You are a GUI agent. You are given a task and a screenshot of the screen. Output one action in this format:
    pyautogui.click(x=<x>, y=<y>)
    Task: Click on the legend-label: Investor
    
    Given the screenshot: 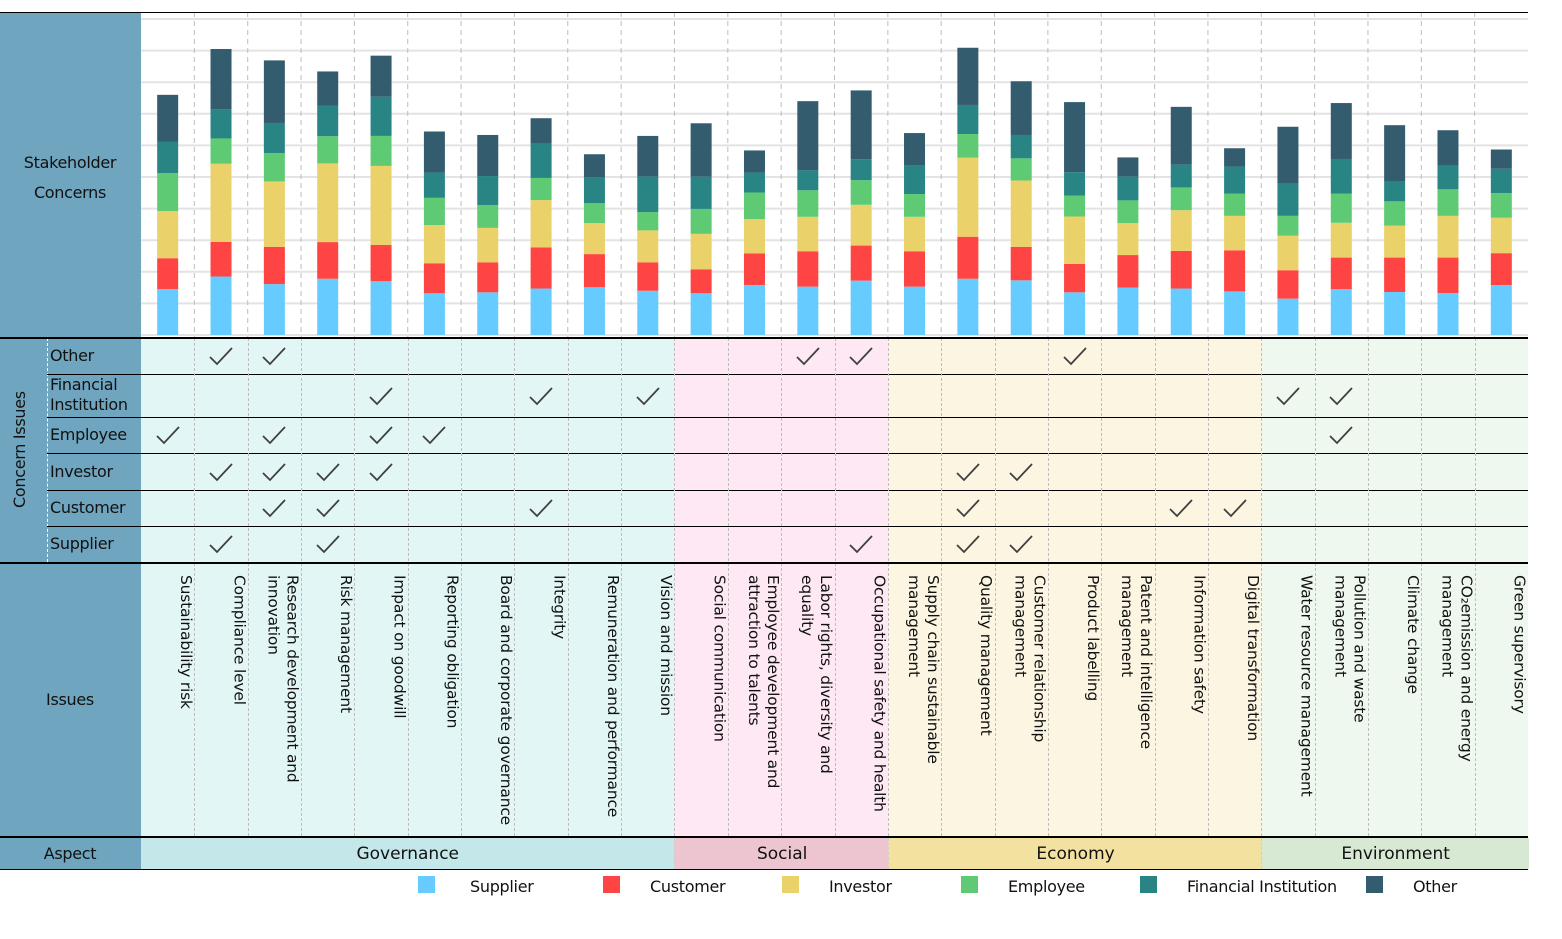 What is the action you would take?
    pyautogui.click(x=860, y=886)
    